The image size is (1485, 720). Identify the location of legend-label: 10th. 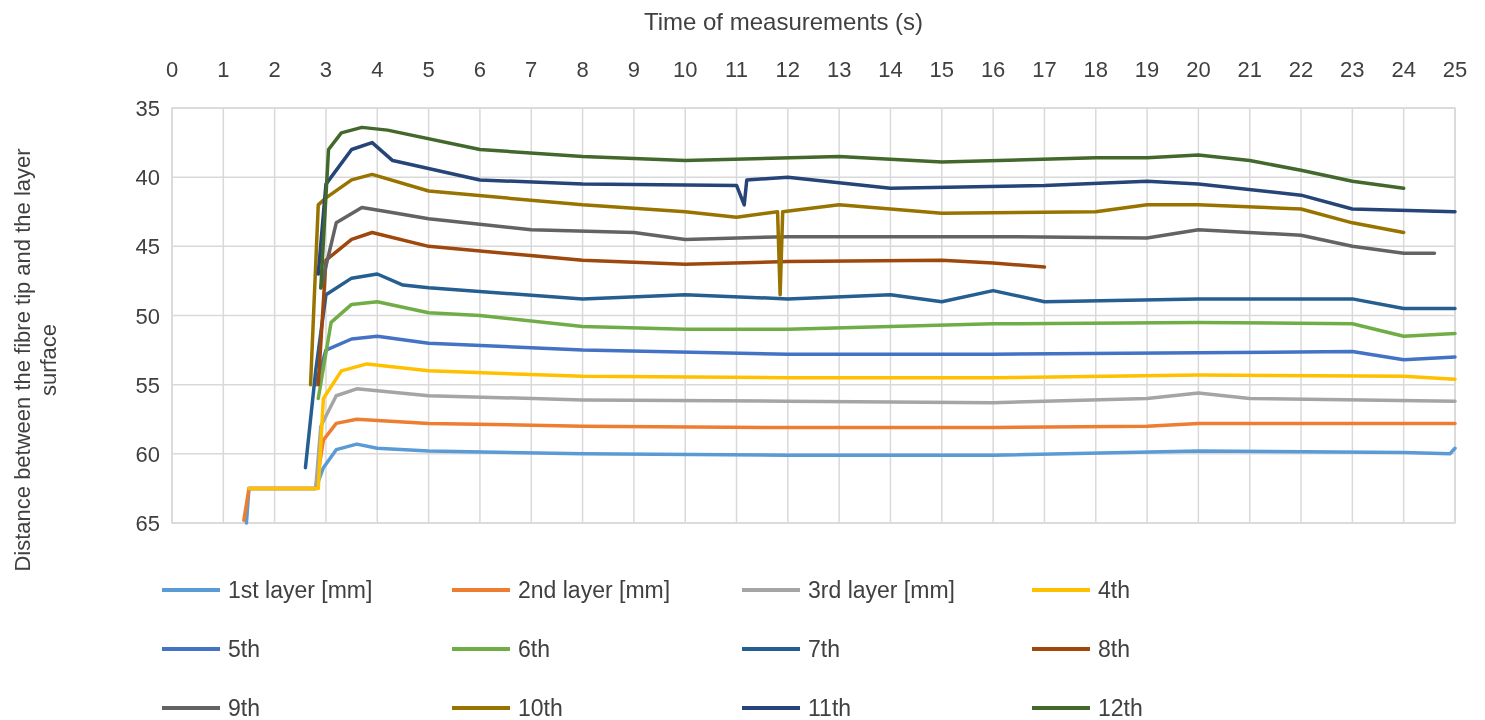
(540, 707).